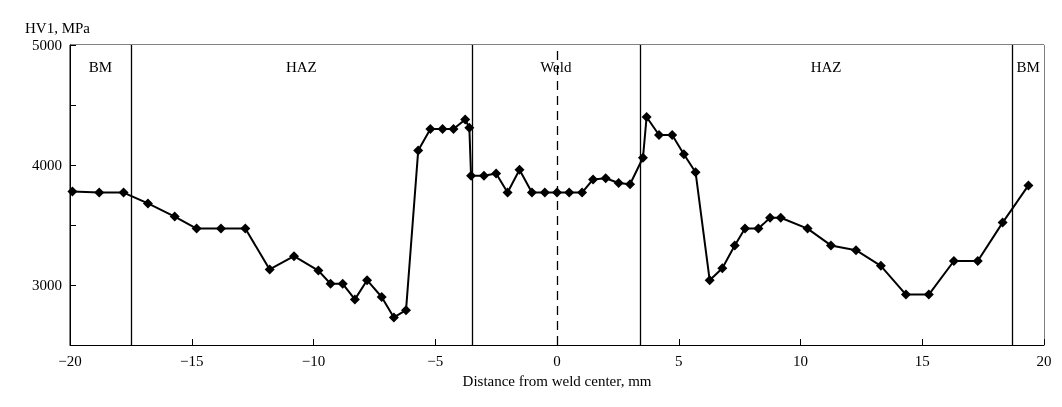 The width and height of the screenshot is (1062, 407). What do you see at coordinates (435, 360) in the screenshot?
I see `x-tick-label: −5` at bounding box center [435, 360].